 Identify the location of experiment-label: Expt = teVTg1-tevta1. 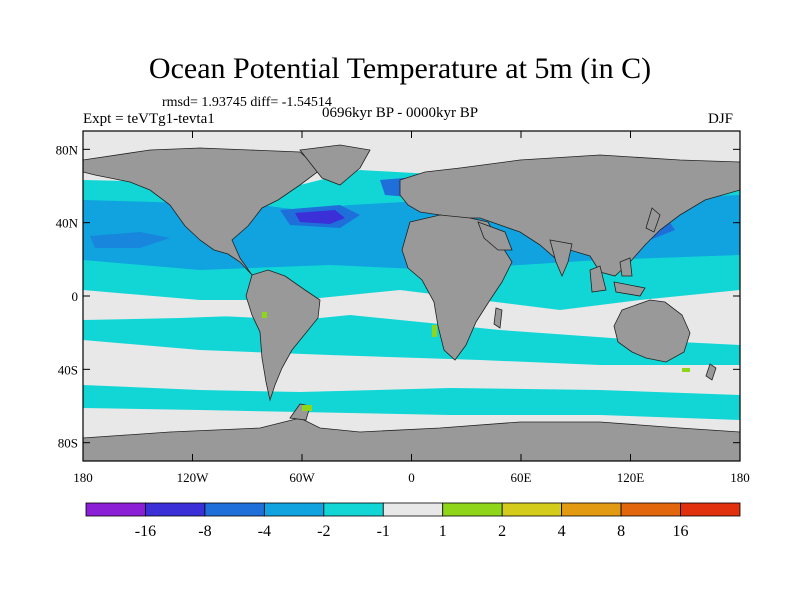
(149, 119).